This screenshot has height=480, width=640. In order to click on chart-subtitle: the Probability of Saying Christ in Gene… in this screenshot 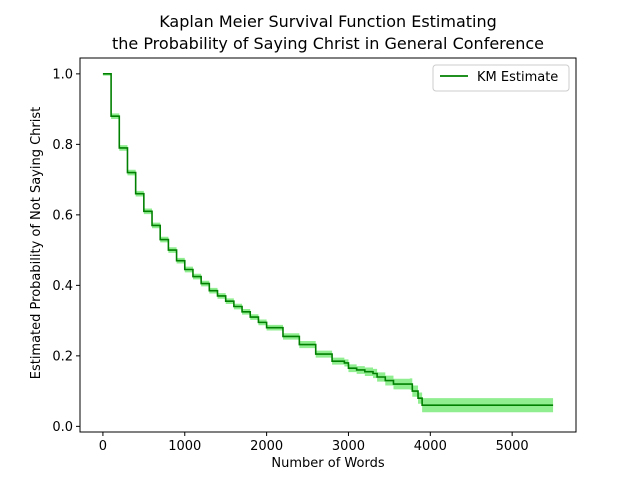, I will do `click(328, 43)`.